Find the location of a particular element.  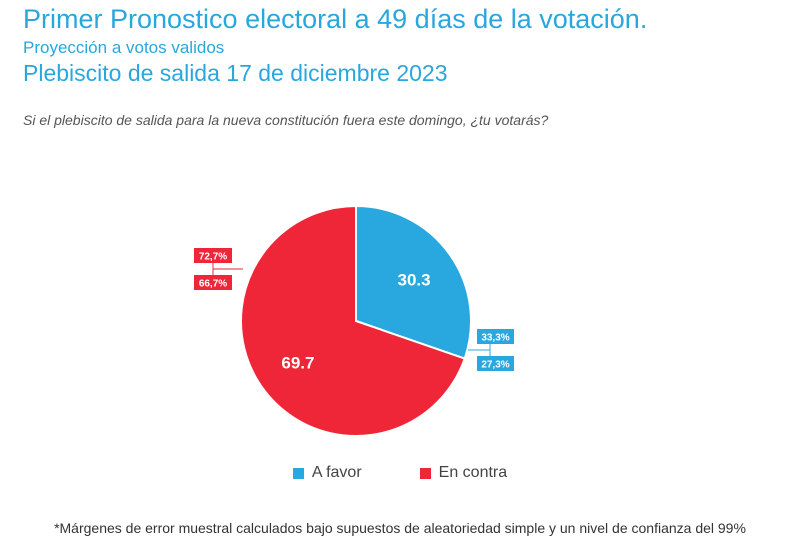

a-favor-lower-bound-box is located at coordinates (495, 363).